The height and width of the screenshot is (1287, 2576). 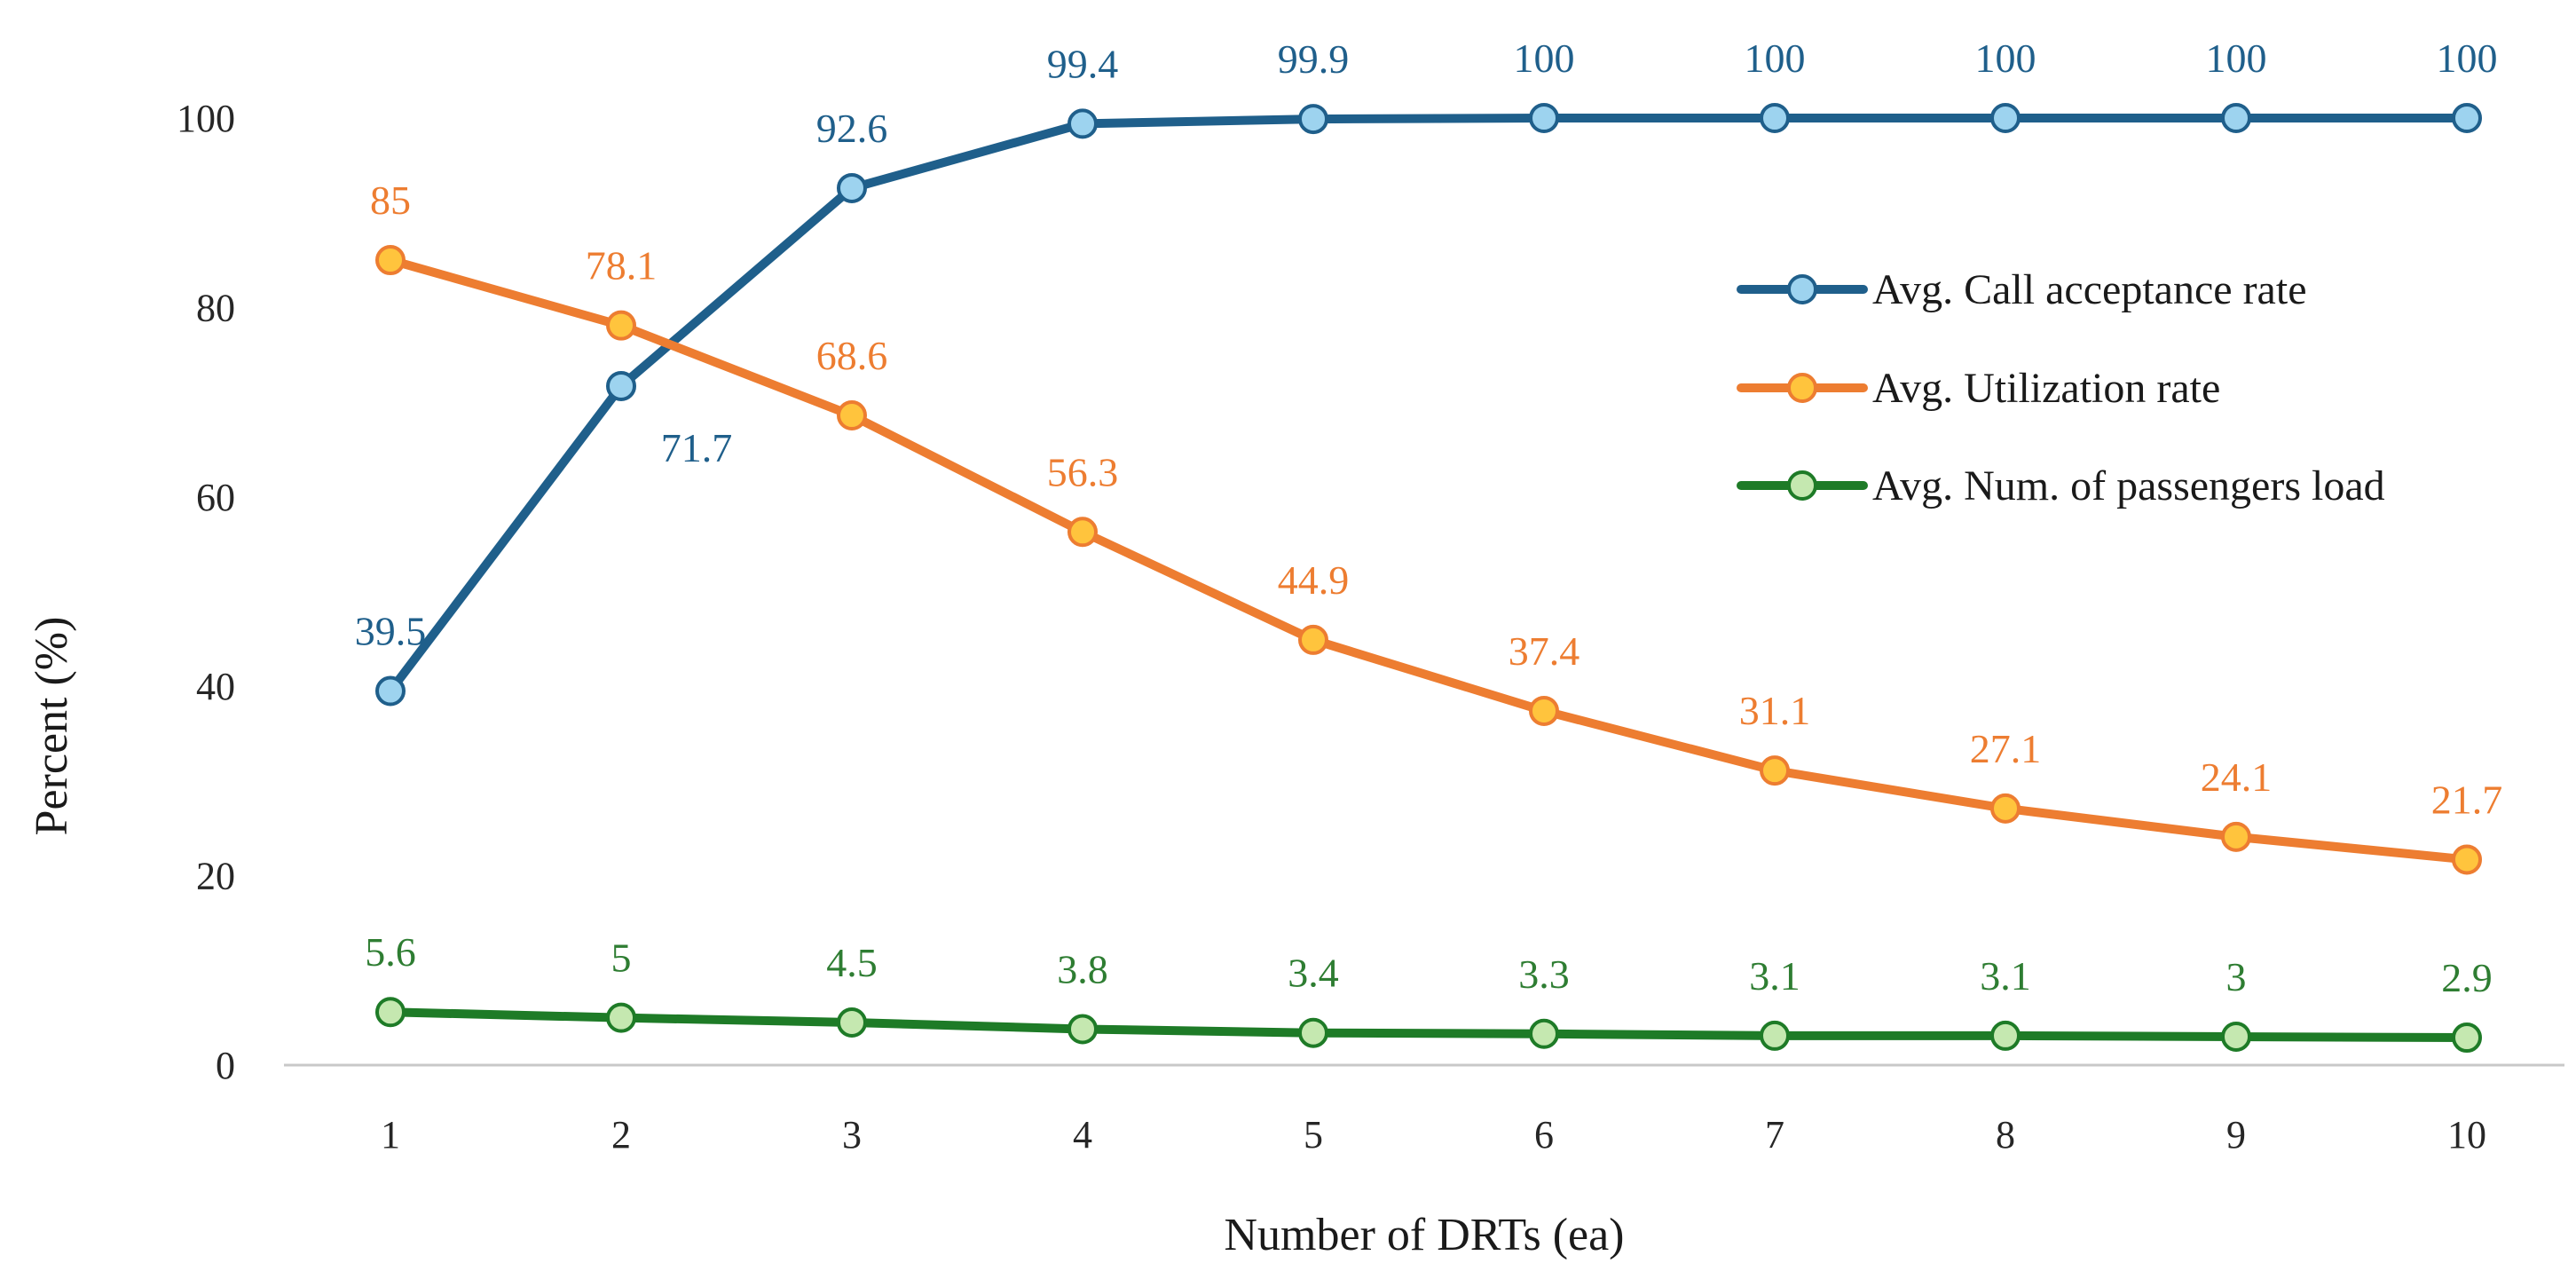 What do you see at coordinates (216, 876) in the screenshot?
I see `y-tick-label: 20` at bounding box center [216, 876].